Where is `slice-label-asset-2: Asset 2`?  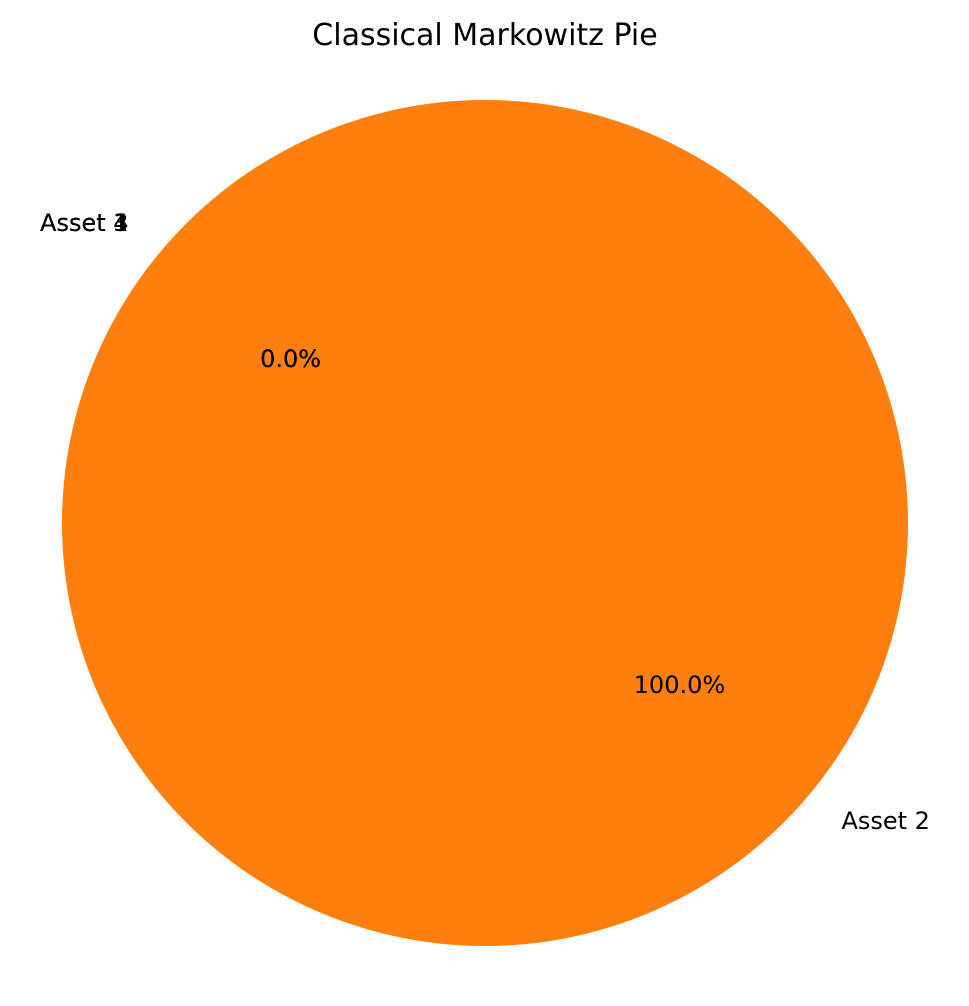
slice-label-asset-2: Asset 2 is located at coordinates (885, 821).